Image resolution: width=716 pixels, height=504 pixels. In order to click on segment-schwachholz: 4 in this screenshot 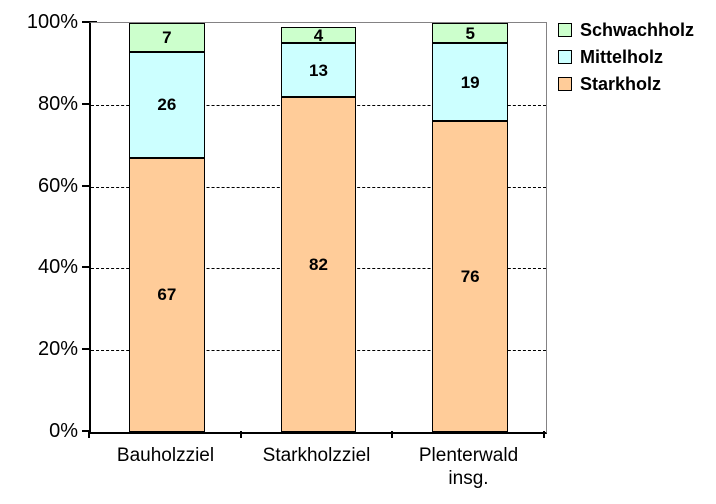, I will do `click(318, 35)`.